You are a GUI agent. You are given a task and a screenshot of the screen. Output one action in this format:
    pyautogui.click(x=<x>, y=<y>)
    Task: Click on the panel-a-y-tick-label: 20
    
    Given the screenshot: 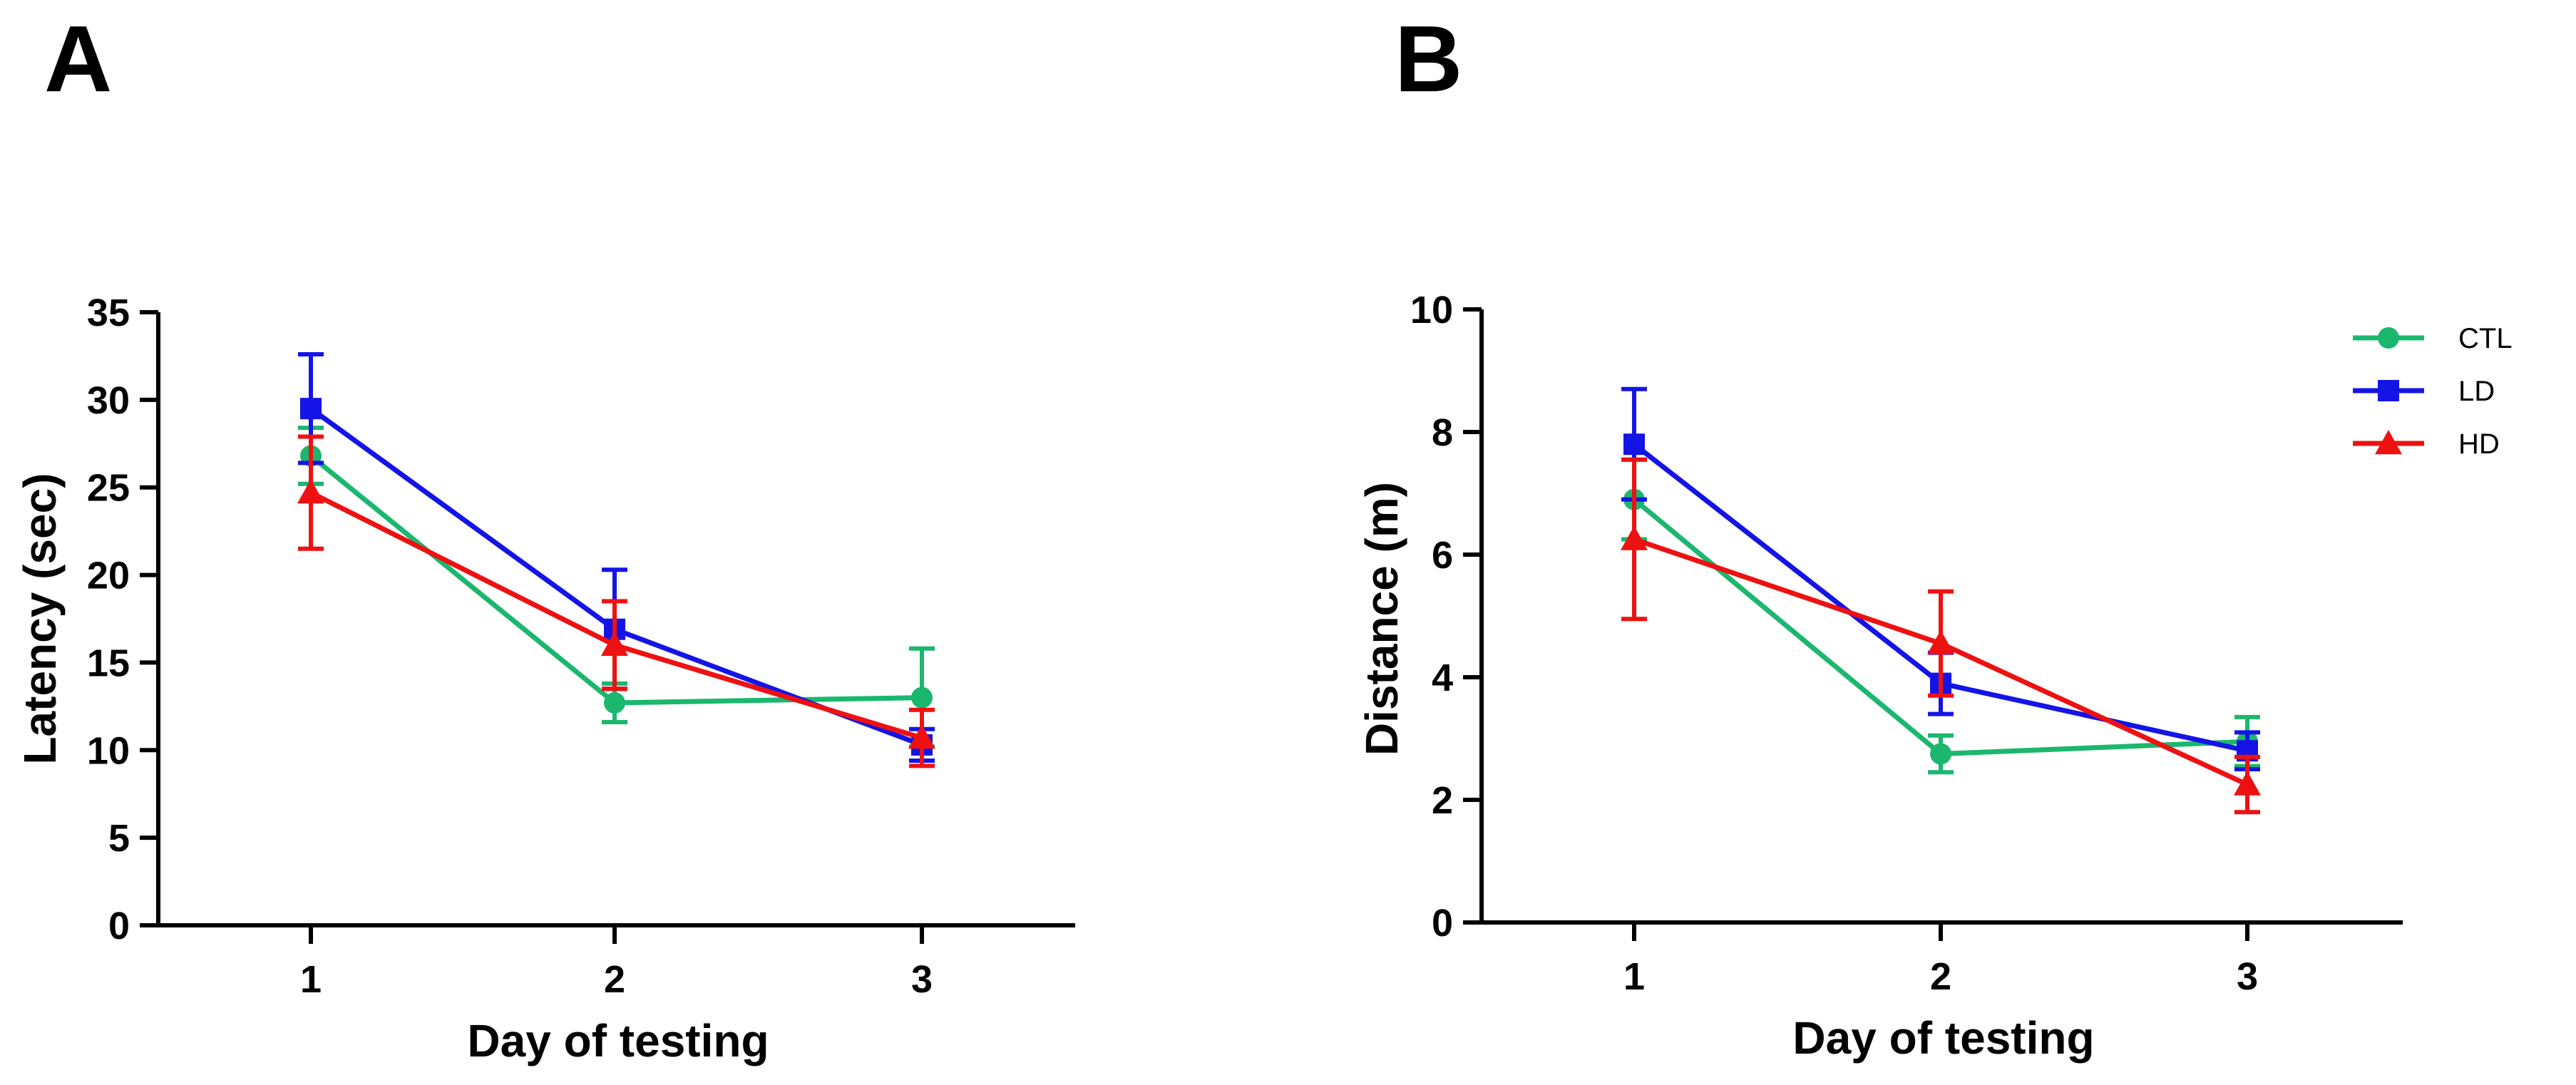 What is the action you would take?
    pyautogui.click(x=108, y=576)
    